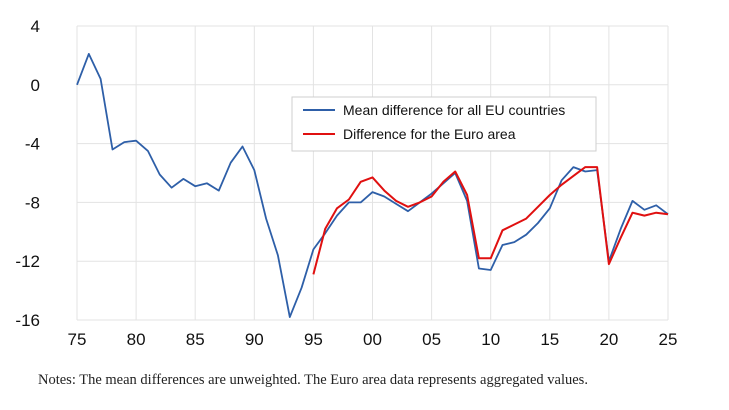  Describe the element at coordinates (549, 339) in the screenshot. I see `x-tick-label: 15` at that location.